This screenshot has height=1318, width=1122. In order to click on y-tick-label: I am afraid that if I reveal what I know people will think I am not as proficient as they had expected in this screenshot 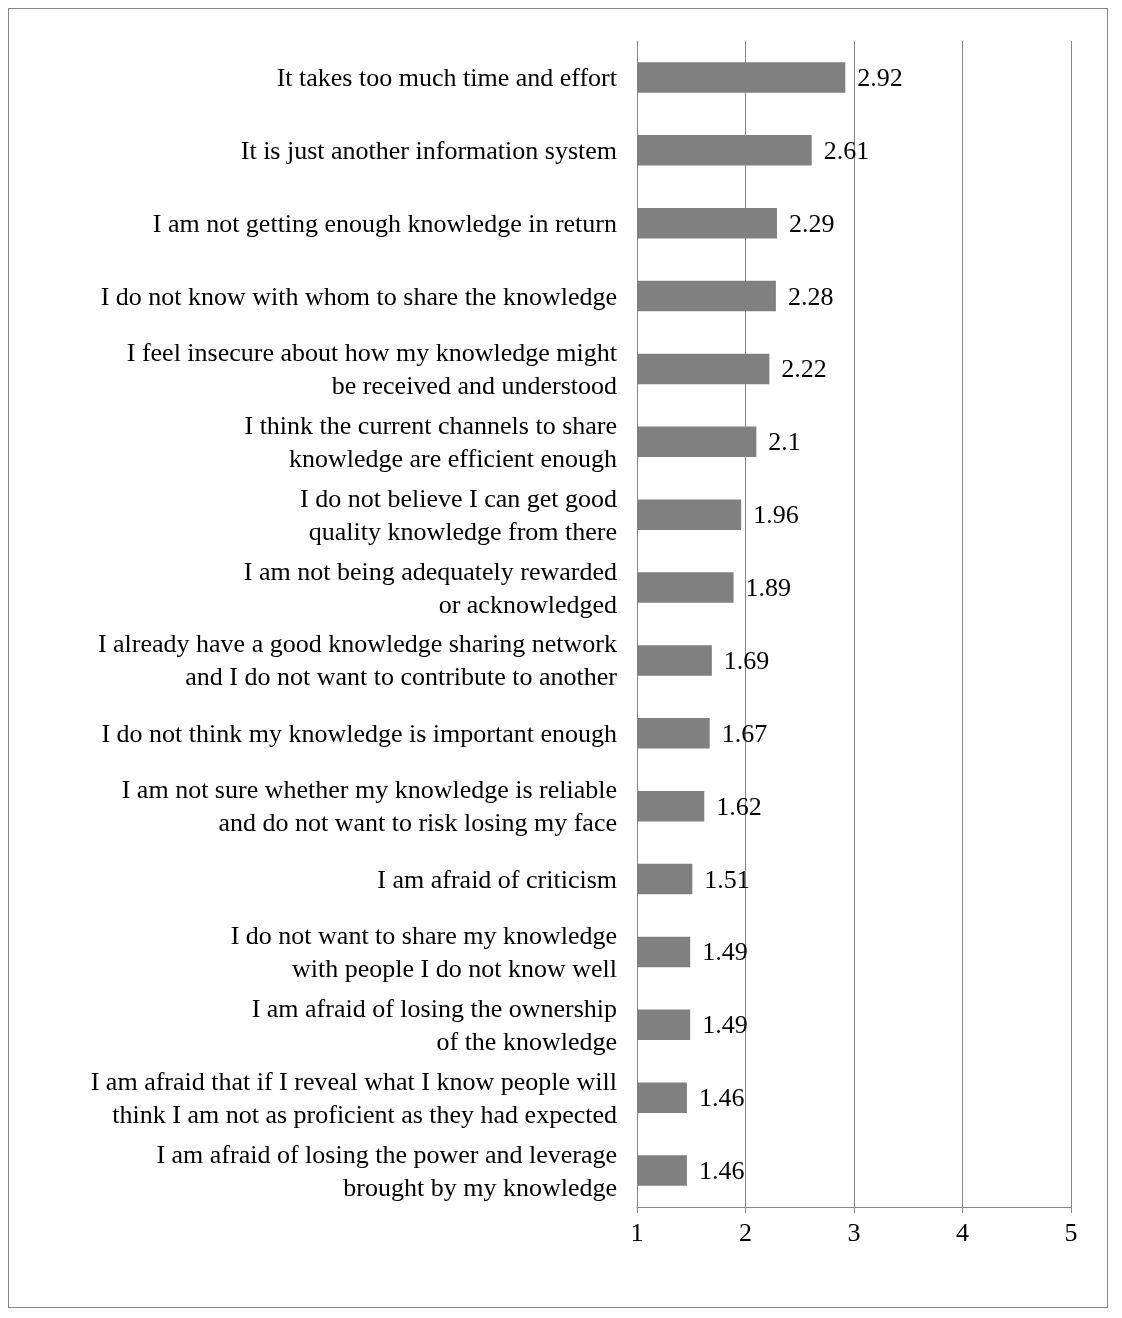, I will do `click(353, 1097)`.